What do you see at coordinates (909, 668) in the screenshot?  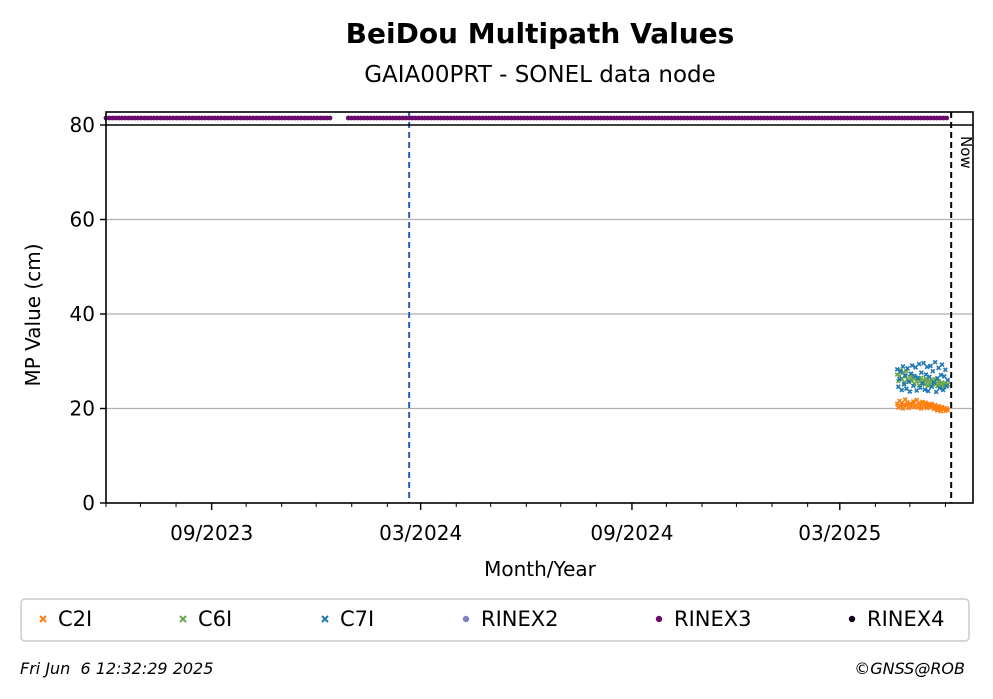 I see `footer-credit: ©GNSS@ROB` at bounding box center [909, 668].